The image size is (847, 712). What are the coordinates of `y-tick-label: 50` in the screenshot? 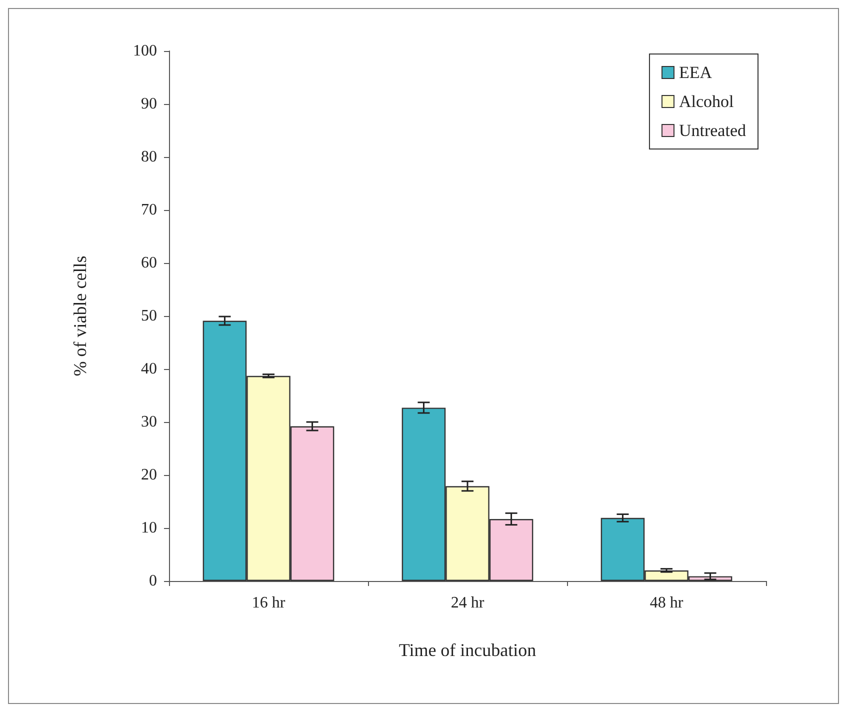 It's located at (149, 316).